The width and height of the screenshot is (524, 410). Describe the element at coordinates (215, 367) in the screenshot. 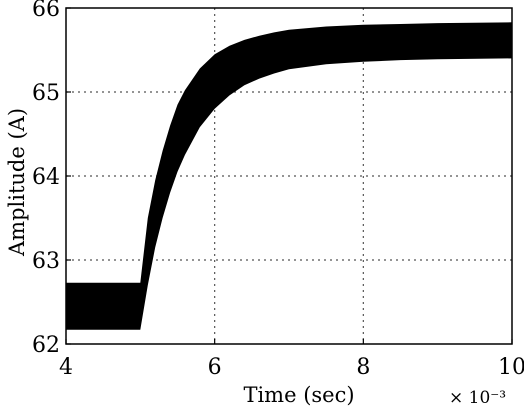

I see `x-tick-label: 6` at that location.